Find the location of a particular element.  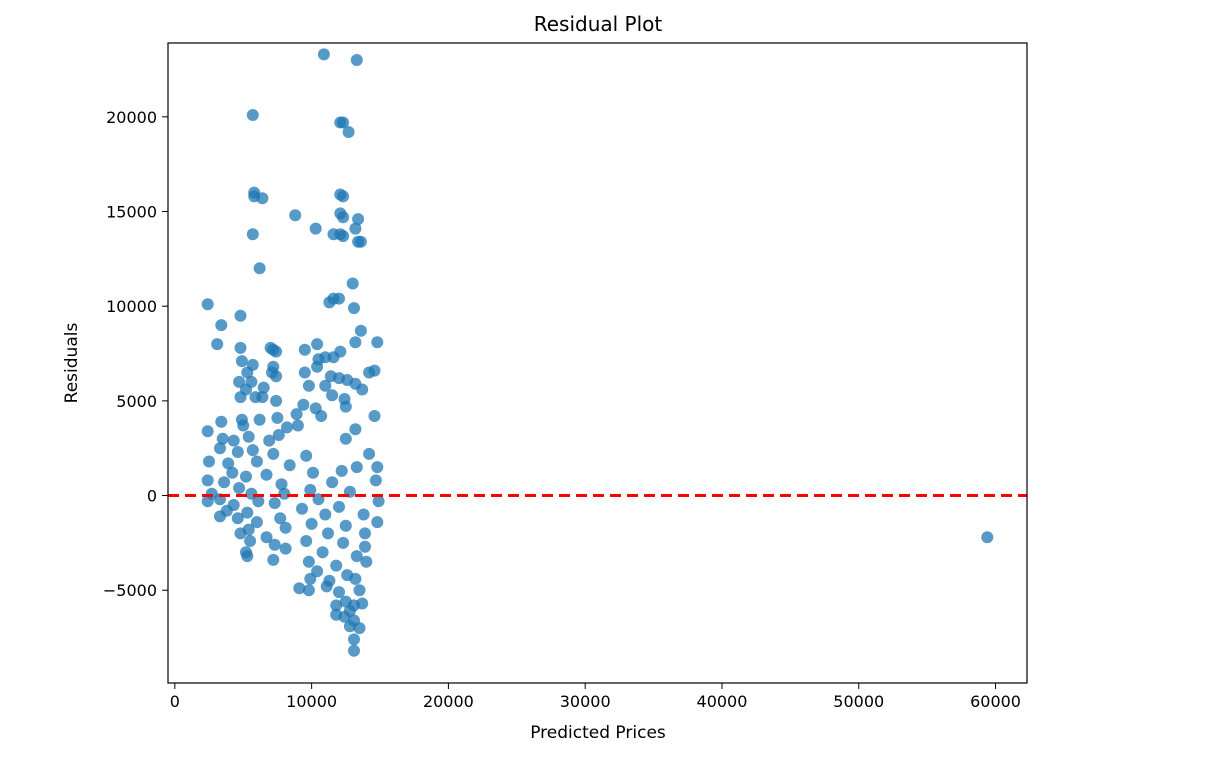

x-tick-label: 50000 is located at coordinates (858, 701).